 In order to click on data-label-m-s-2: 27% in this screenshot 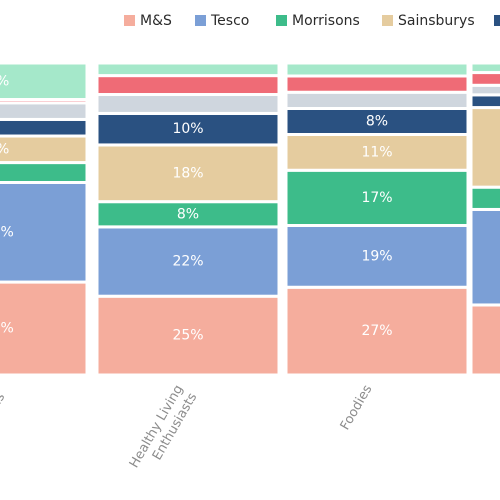, I will do `click(376, 331)`.